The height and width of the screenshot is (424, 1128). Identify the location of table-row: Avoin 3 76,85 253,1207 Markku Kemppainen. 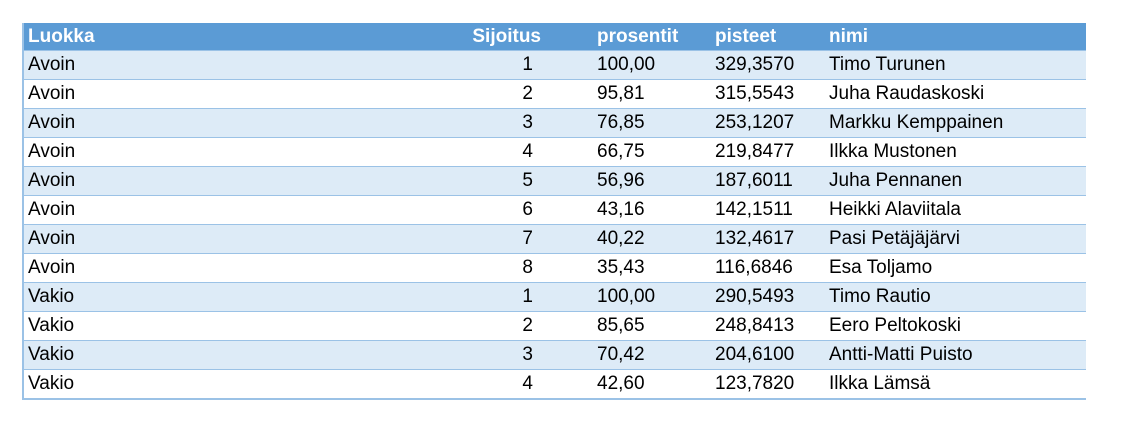
(554, 123).